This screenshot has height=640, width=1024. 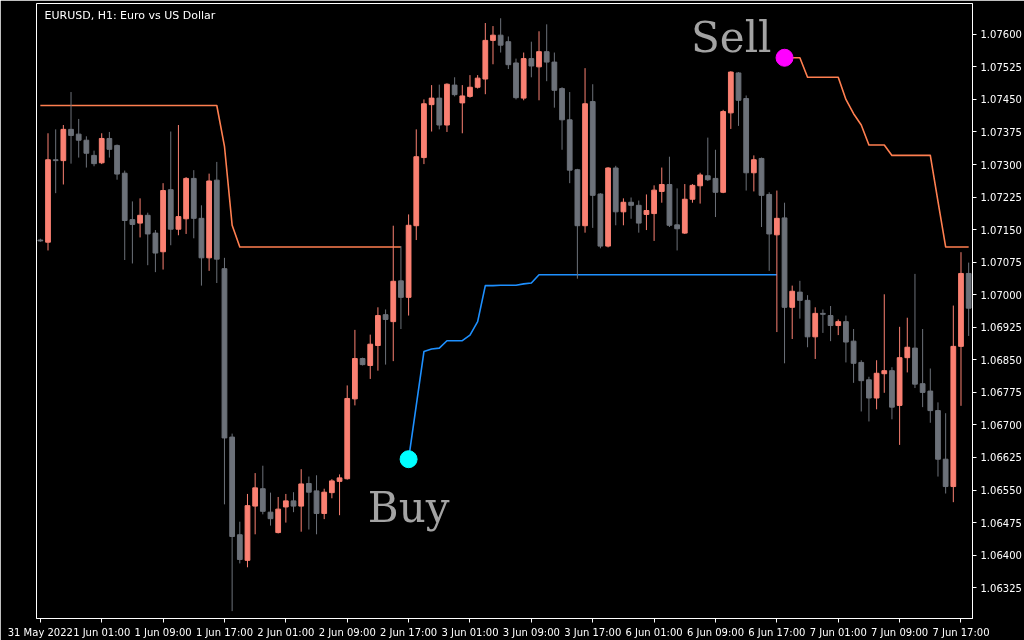 What do you see at coordinates (347, 632) in the screenshot?
I see `x-tick-label: 2 Jun 09:00` at bounding box center [347, 632].